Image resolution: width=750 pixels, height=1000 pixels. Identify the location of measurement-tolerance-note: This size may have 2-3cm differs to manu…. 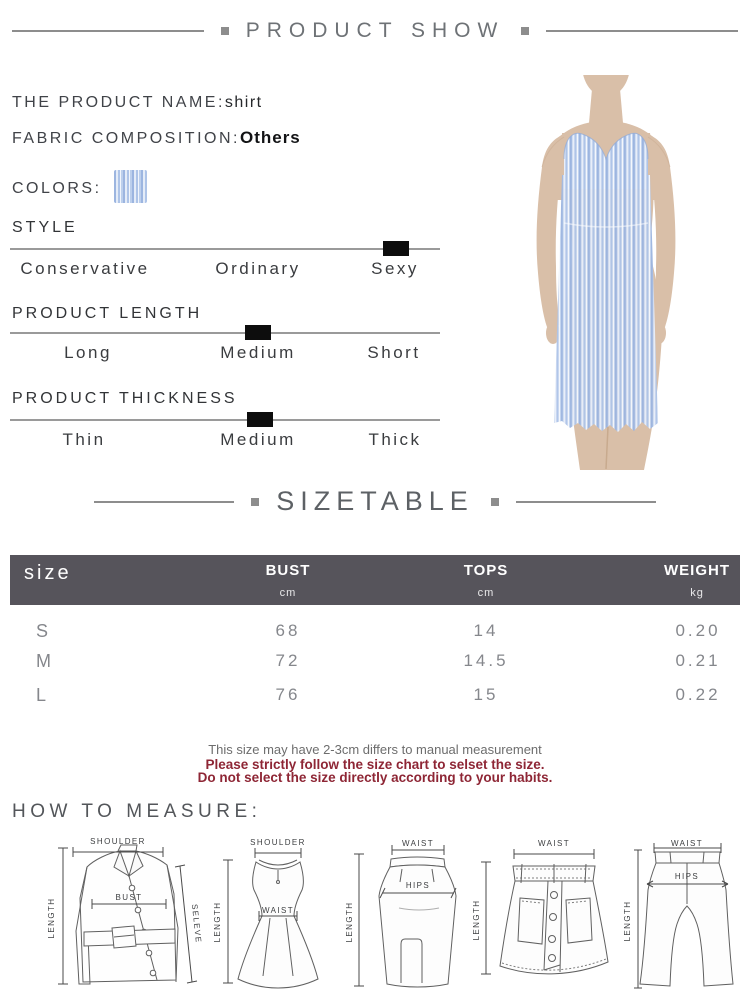
(375, 749).